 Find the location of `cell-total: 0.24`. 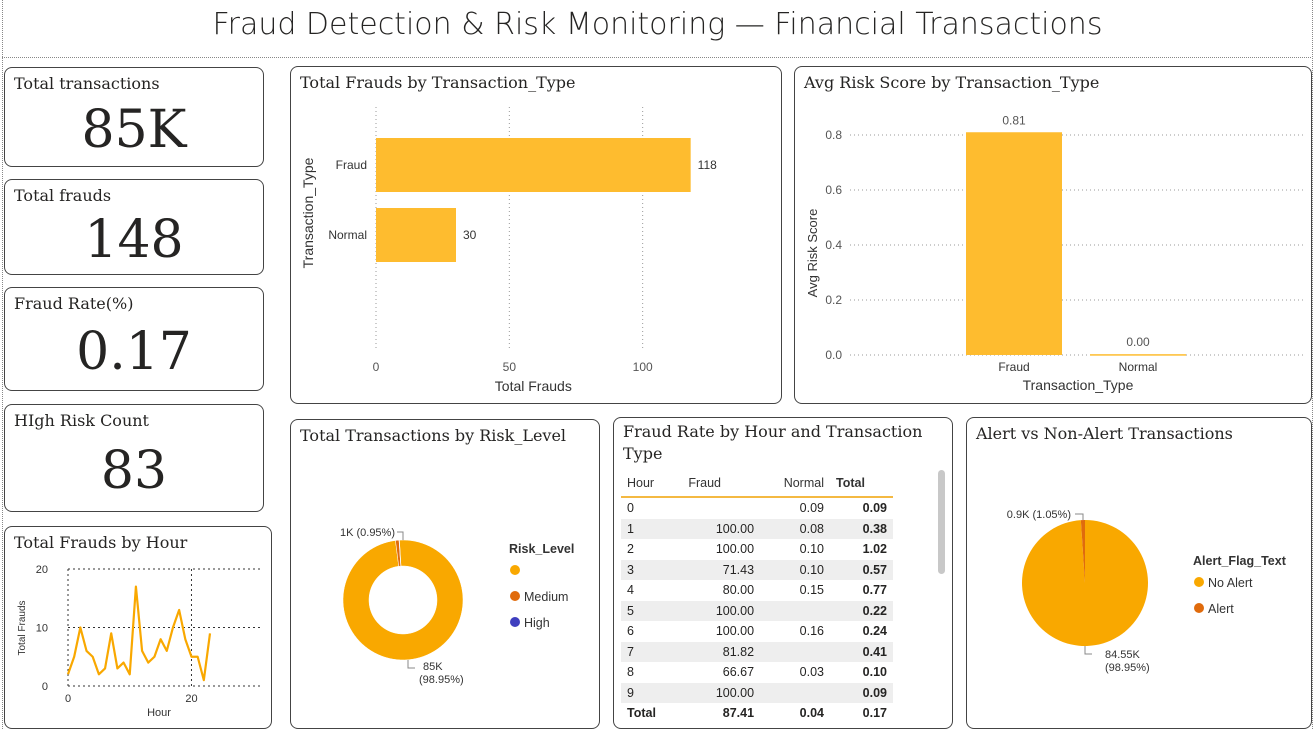

cell-total: 0.24 is located at coordinates (874, 631).